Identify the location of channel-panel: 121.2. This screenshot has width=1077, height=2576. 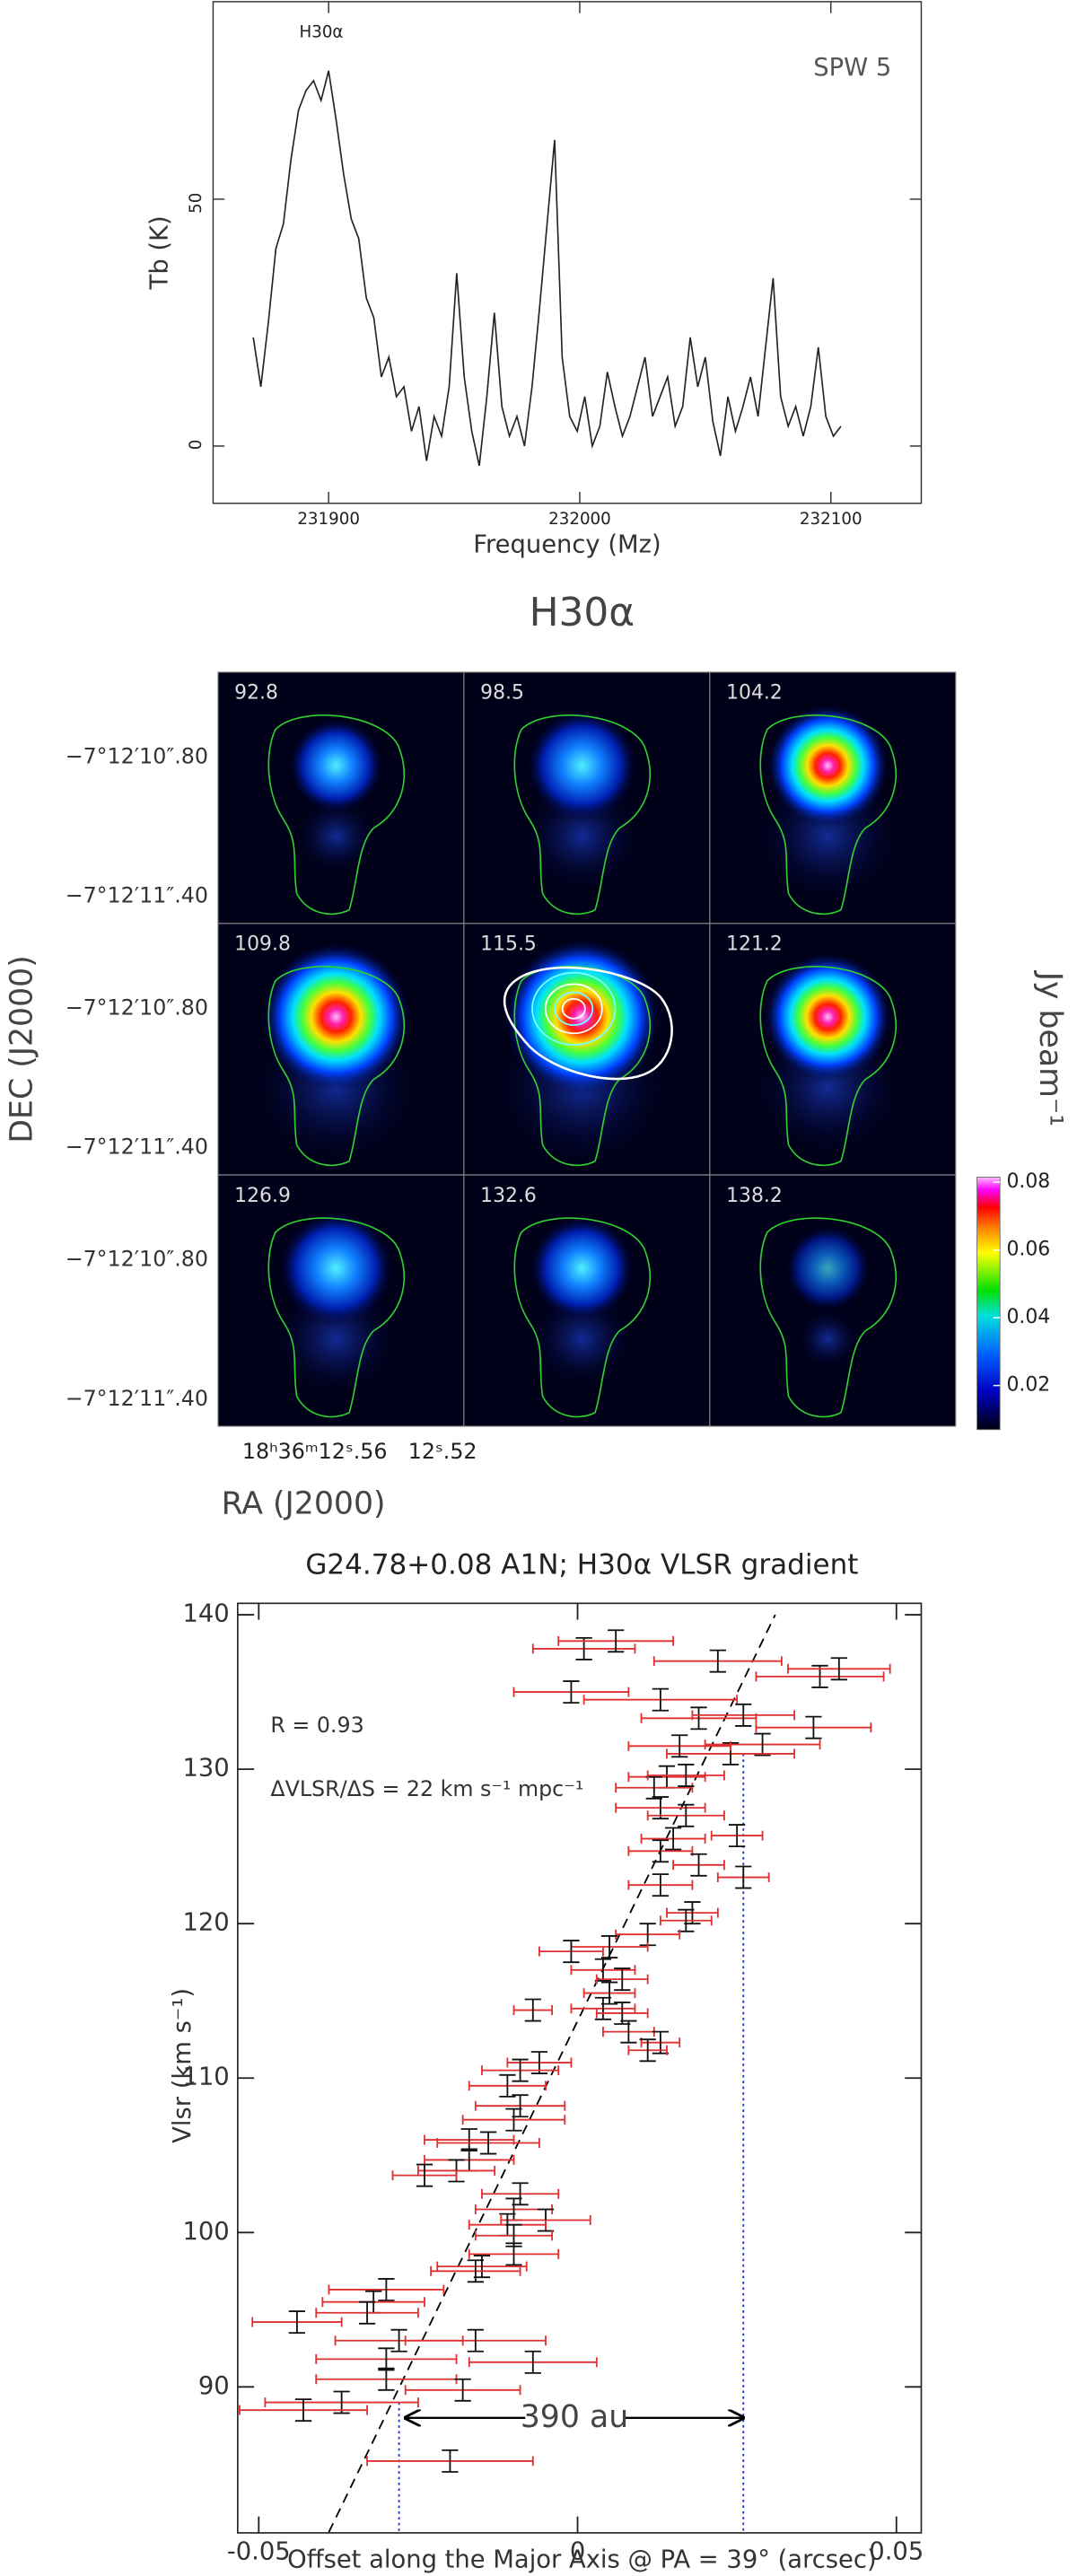
(833, 1049).